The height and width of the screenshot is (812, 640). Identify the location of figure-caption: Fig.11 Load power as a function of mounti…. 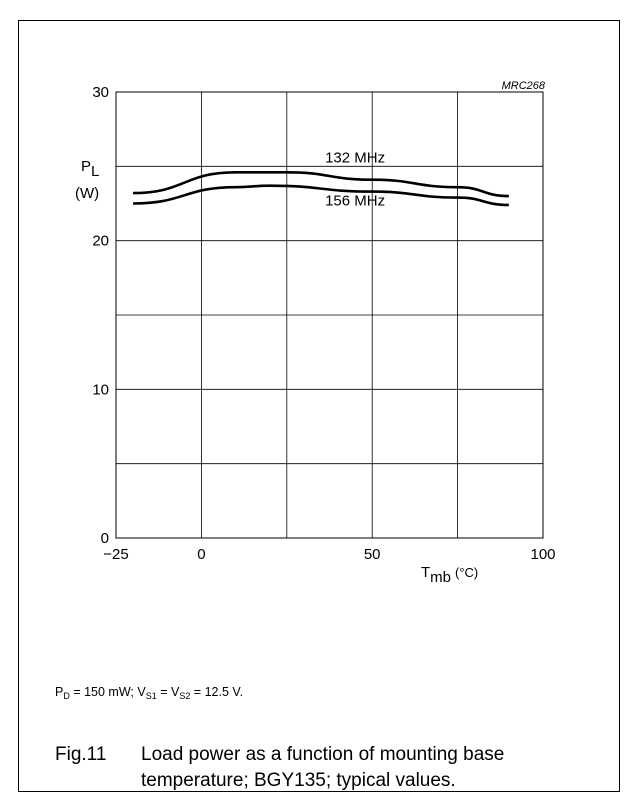
(335, 768).